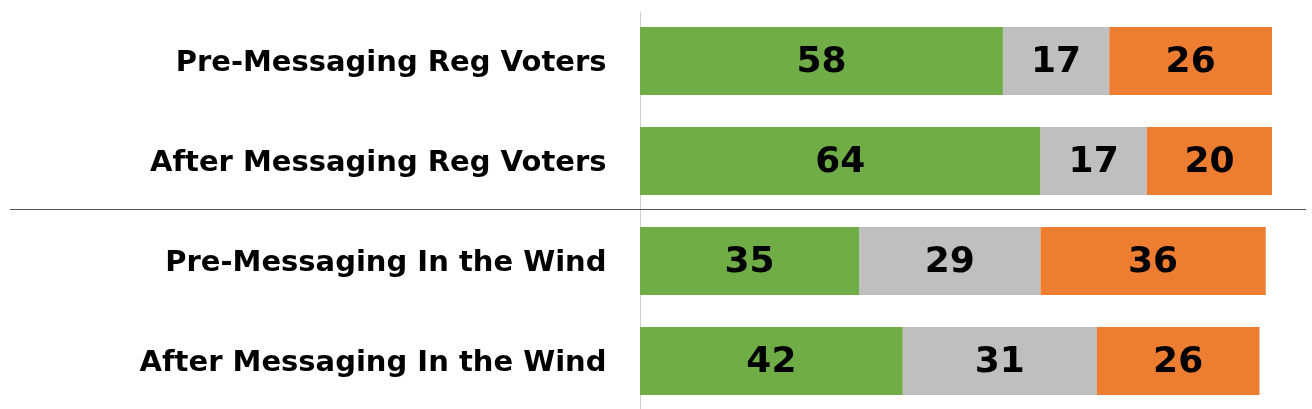  I want to click on data-label: 20, so click(1209, 159).